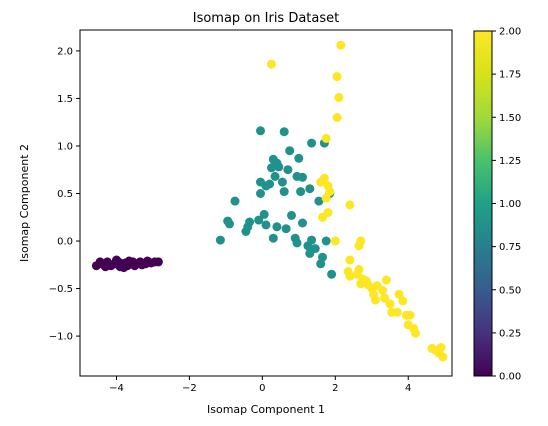 Image resolution: width=548 pixels, height=426 pixels. I want to click on x-tick-label: 4, so click(408, 388).